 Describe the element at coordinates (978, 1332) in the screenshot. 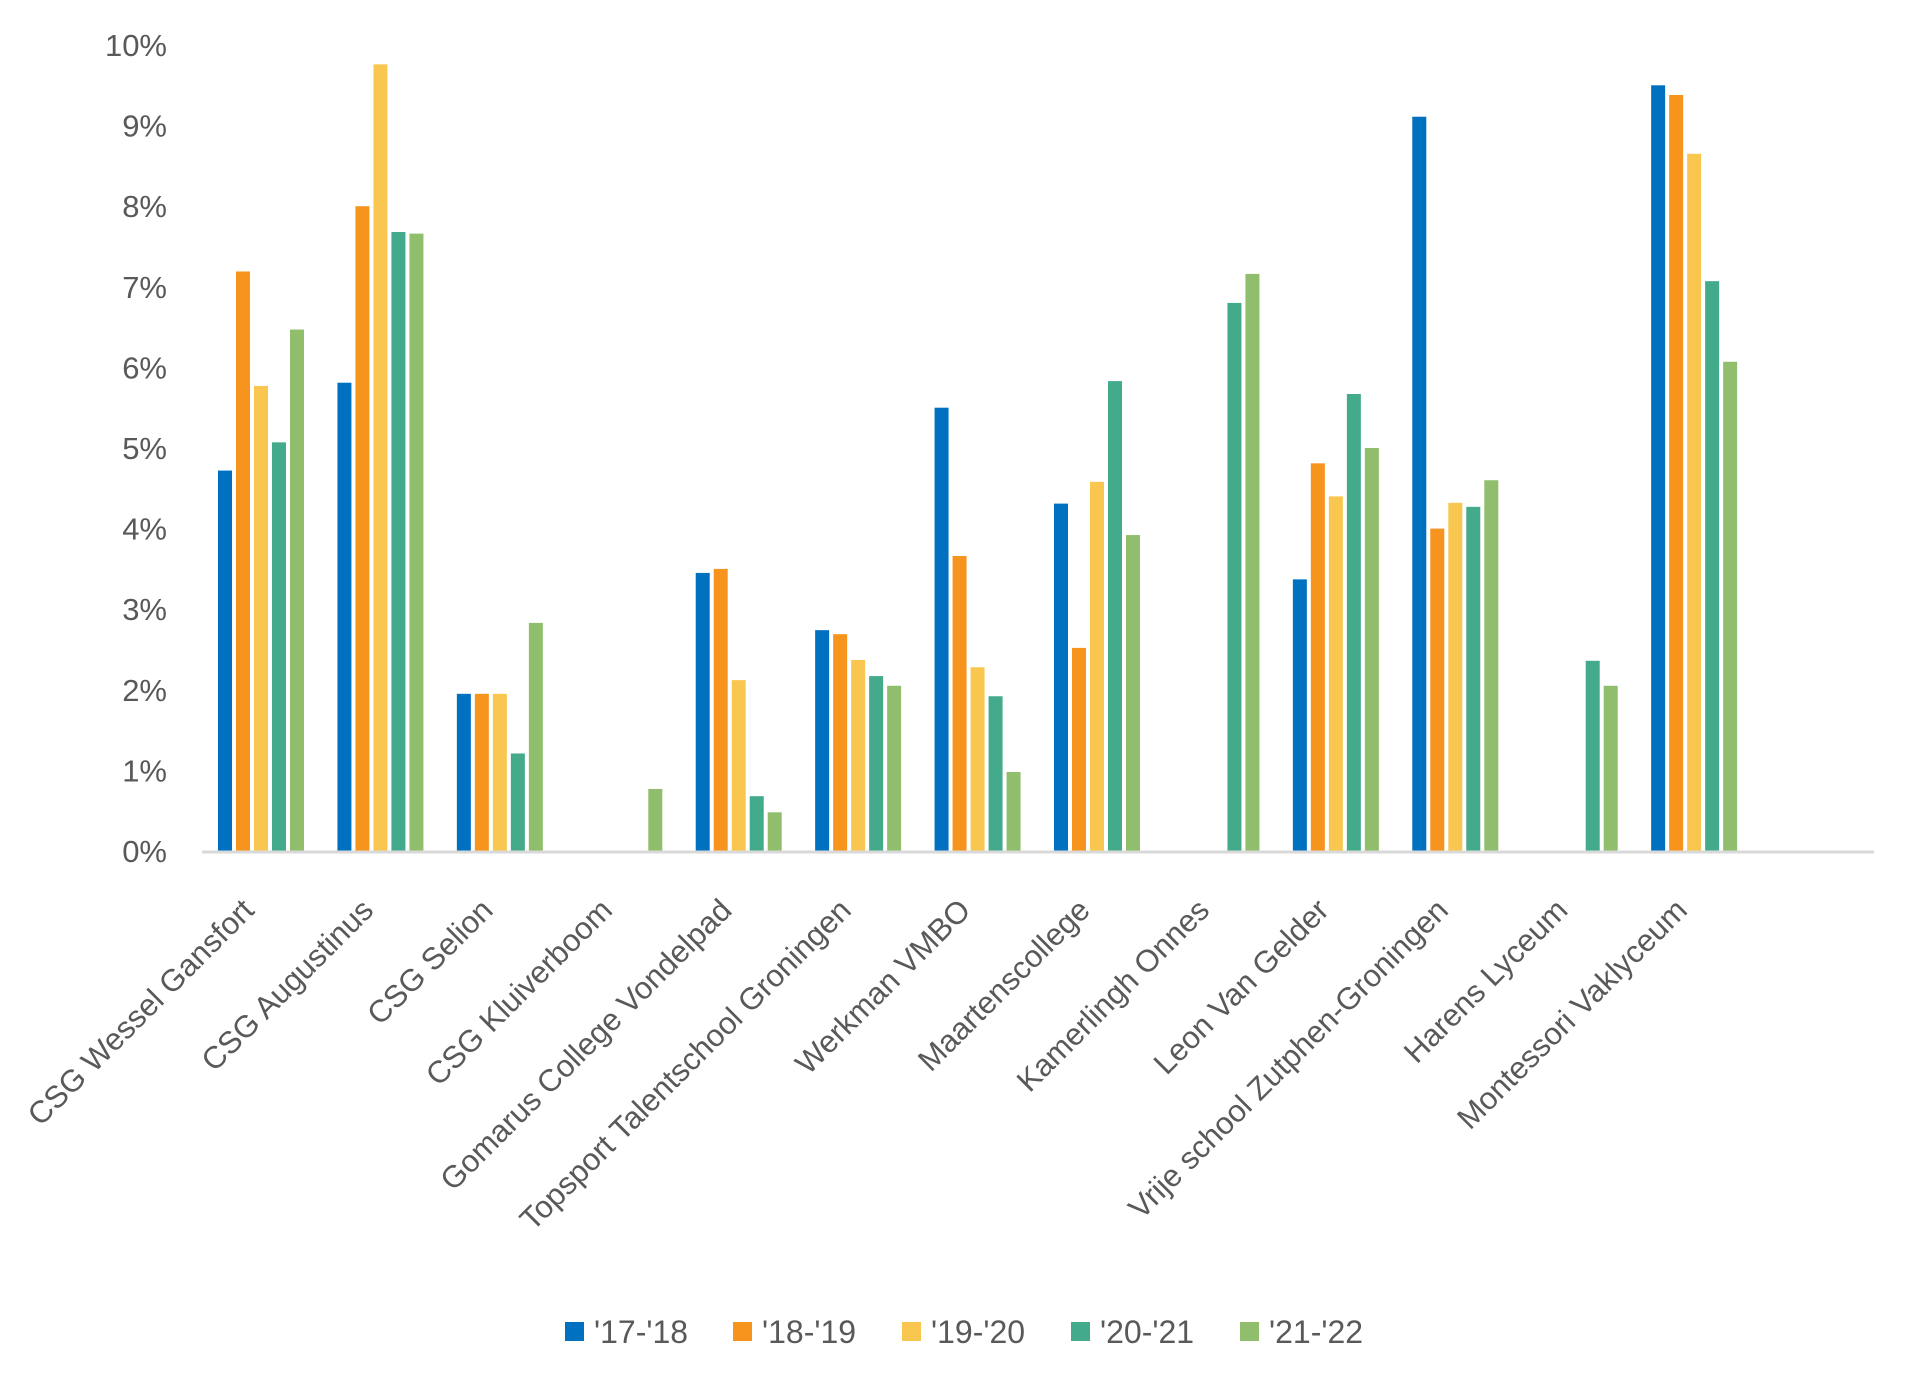

I see `legend-label: '19-'20` at that location.